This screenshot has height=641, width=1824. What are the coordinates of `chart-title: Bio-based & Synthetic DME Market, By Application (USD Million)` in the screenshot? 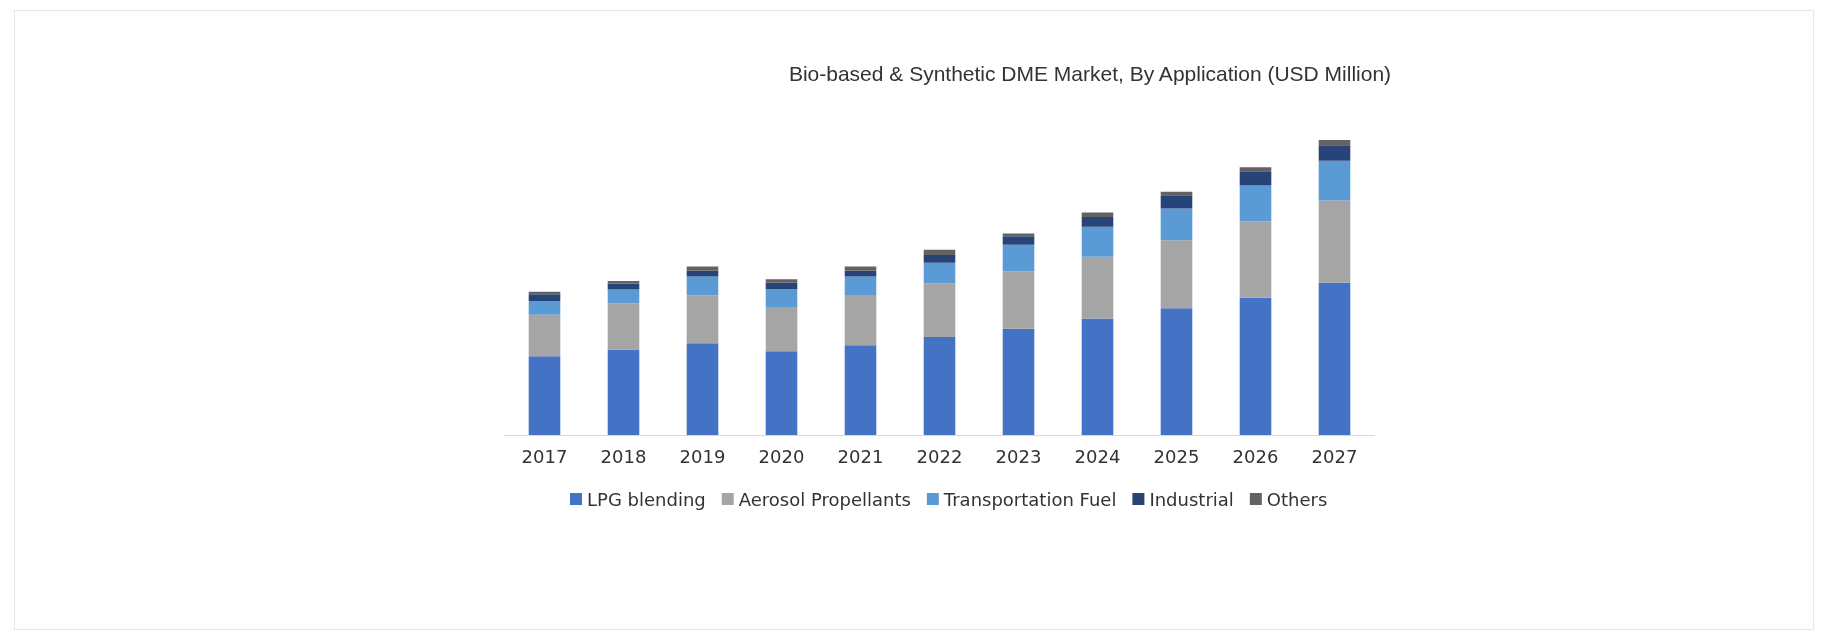 It's located at (1090, 73).